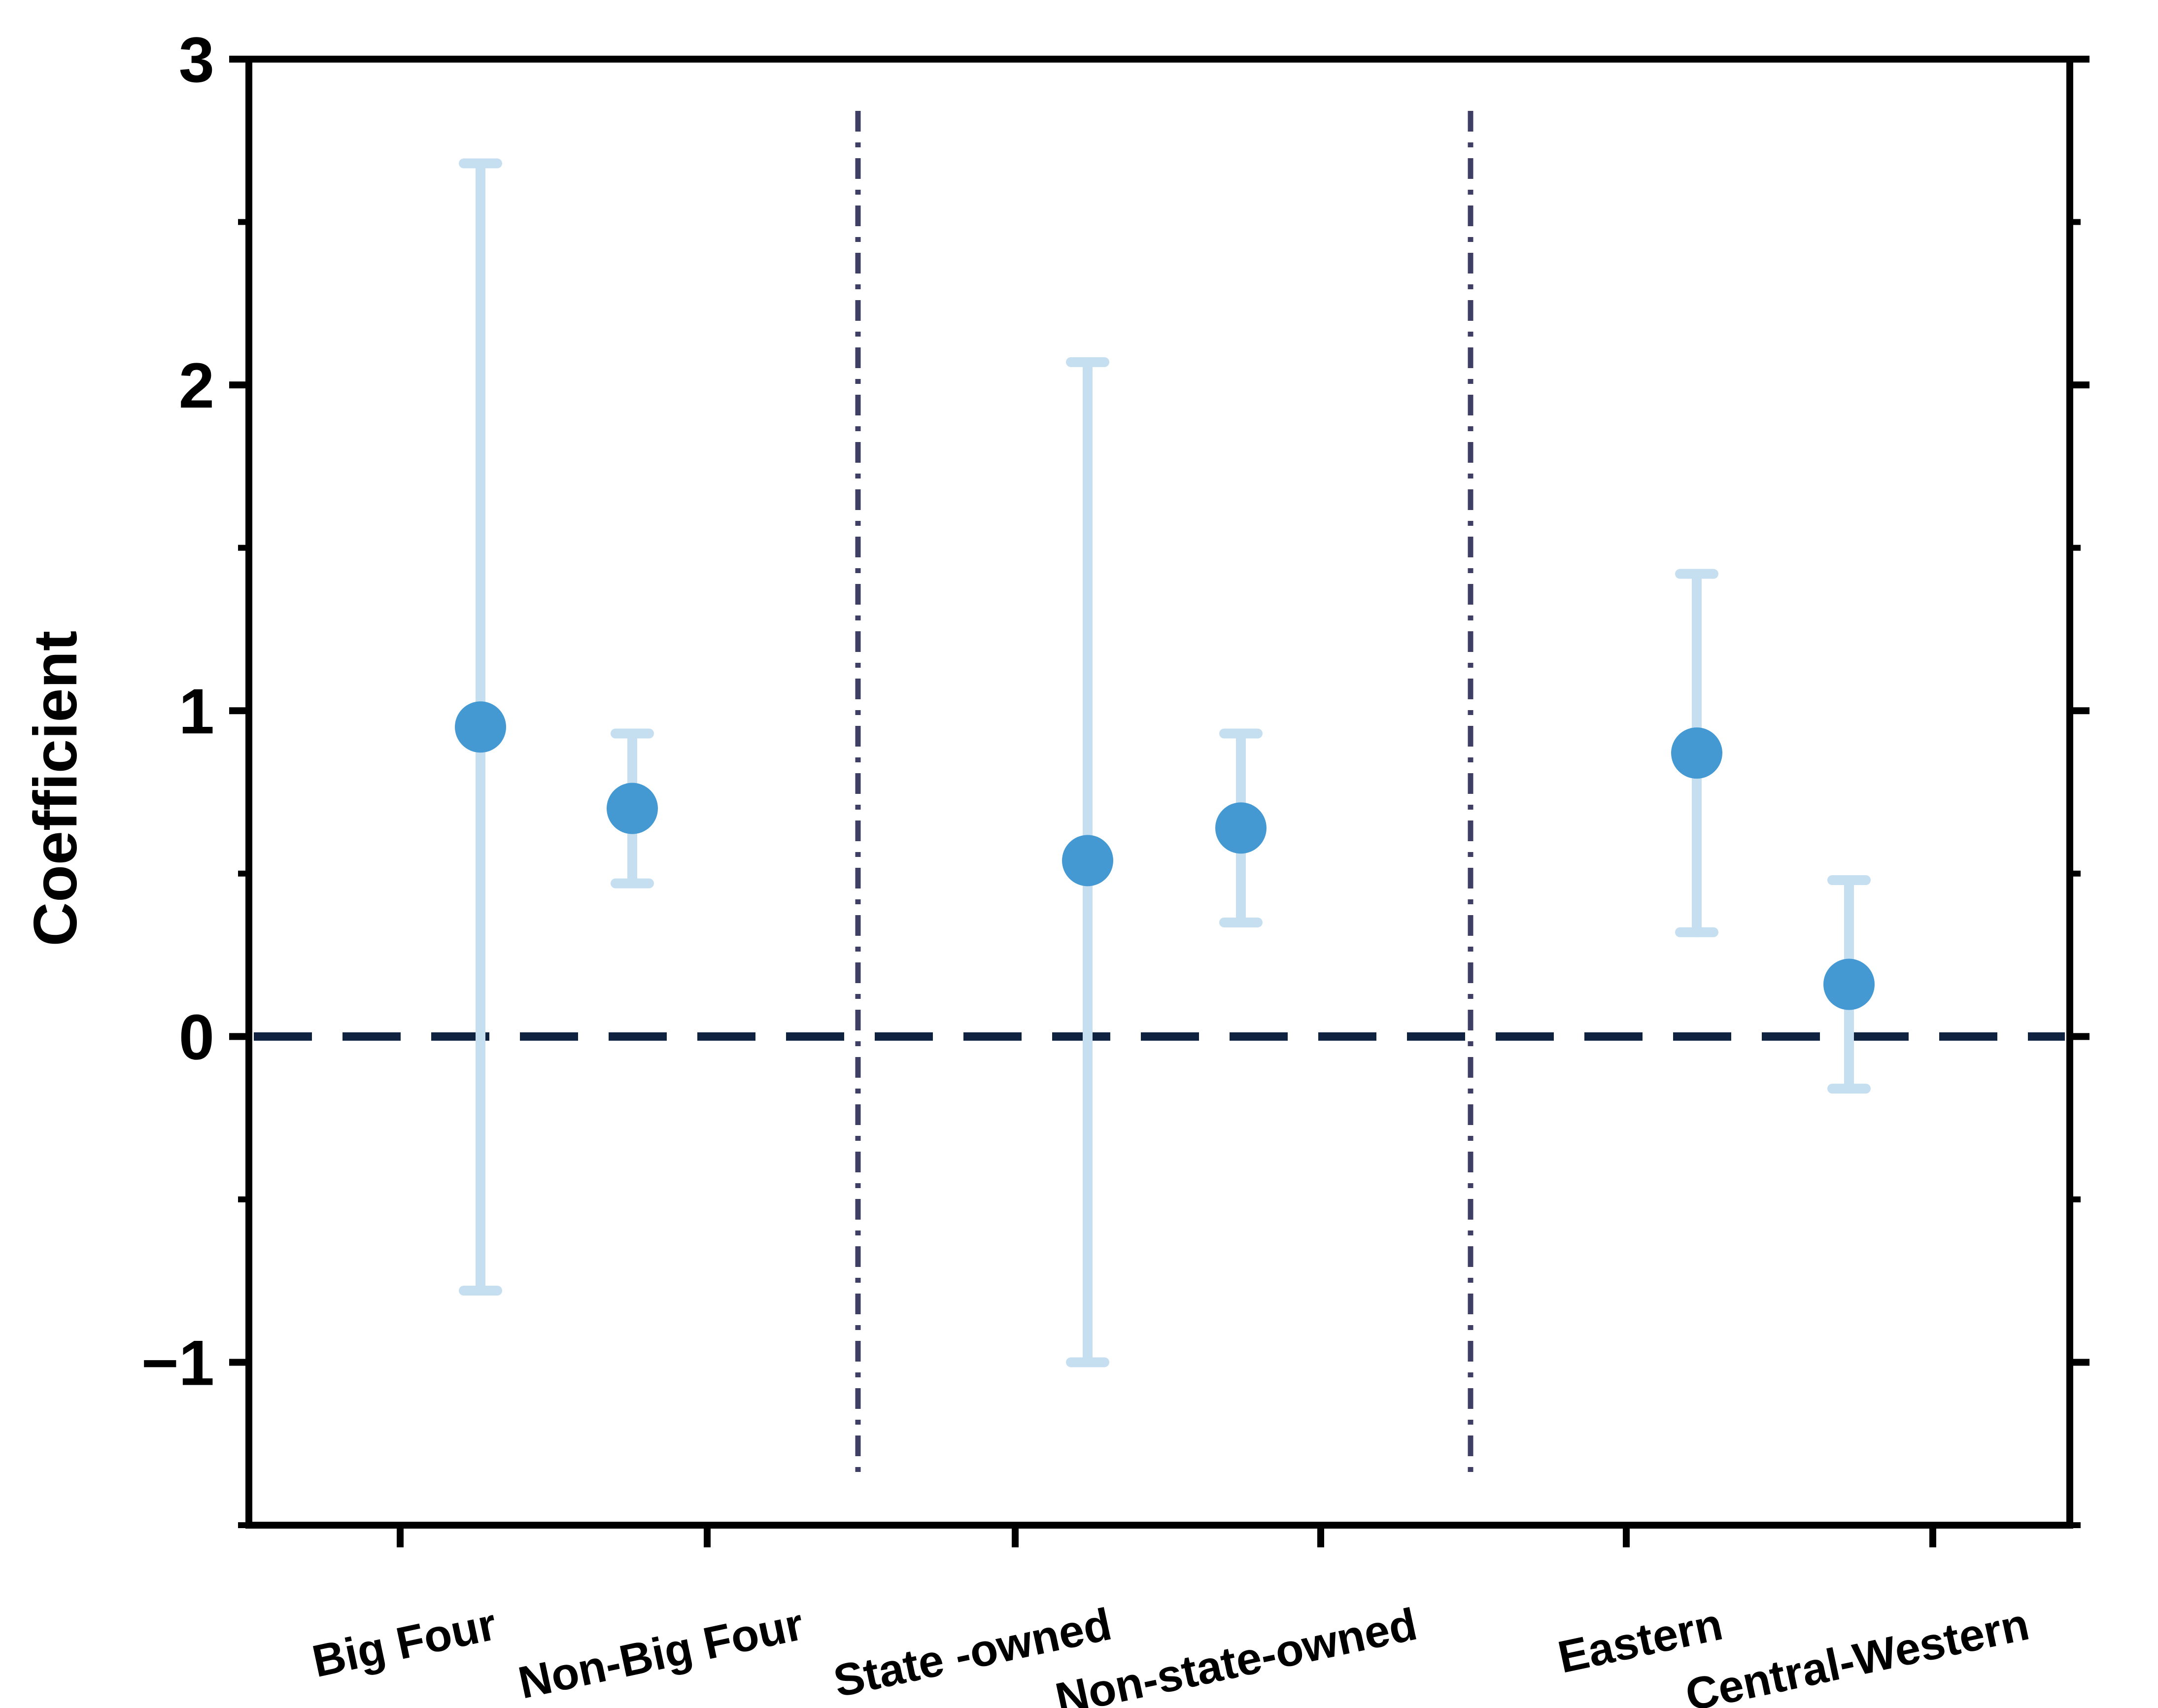  Describe the element at coordinates (196, 1037) in the screenshot. I see `y-tick-label: 0` at that location.